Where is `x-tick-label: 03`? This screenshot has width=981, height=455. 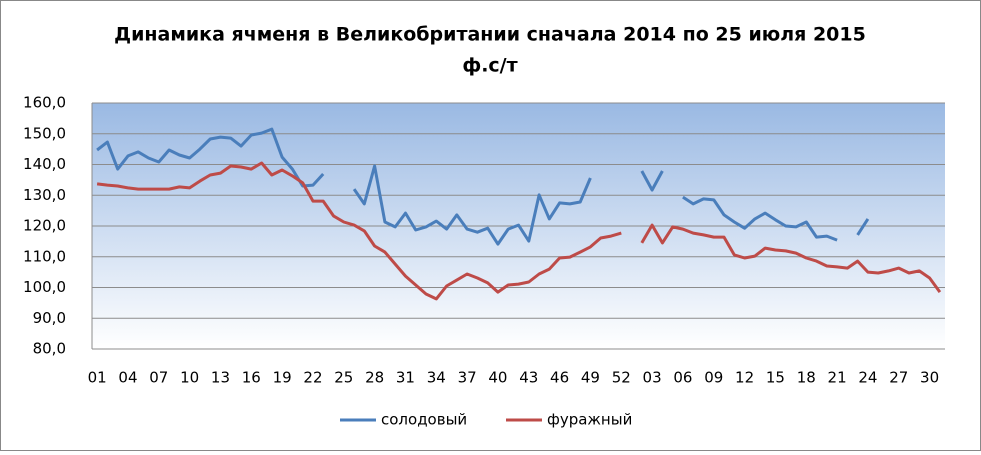
x-tick-label: 03 is located at coordinates (652, 378).